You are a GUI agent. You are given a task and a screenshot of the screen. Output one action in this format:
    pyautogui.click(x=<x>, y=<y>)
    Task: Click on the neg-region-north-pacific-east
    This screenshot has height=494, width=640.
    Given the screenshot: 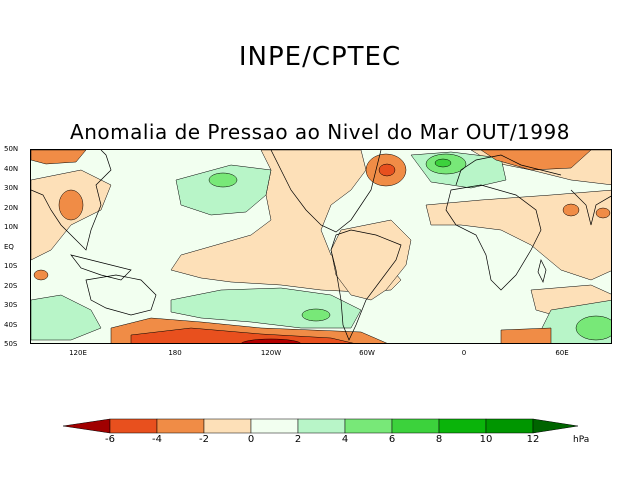 What is the action you would take?
    pyautogui.click(x=286, y=221)
    